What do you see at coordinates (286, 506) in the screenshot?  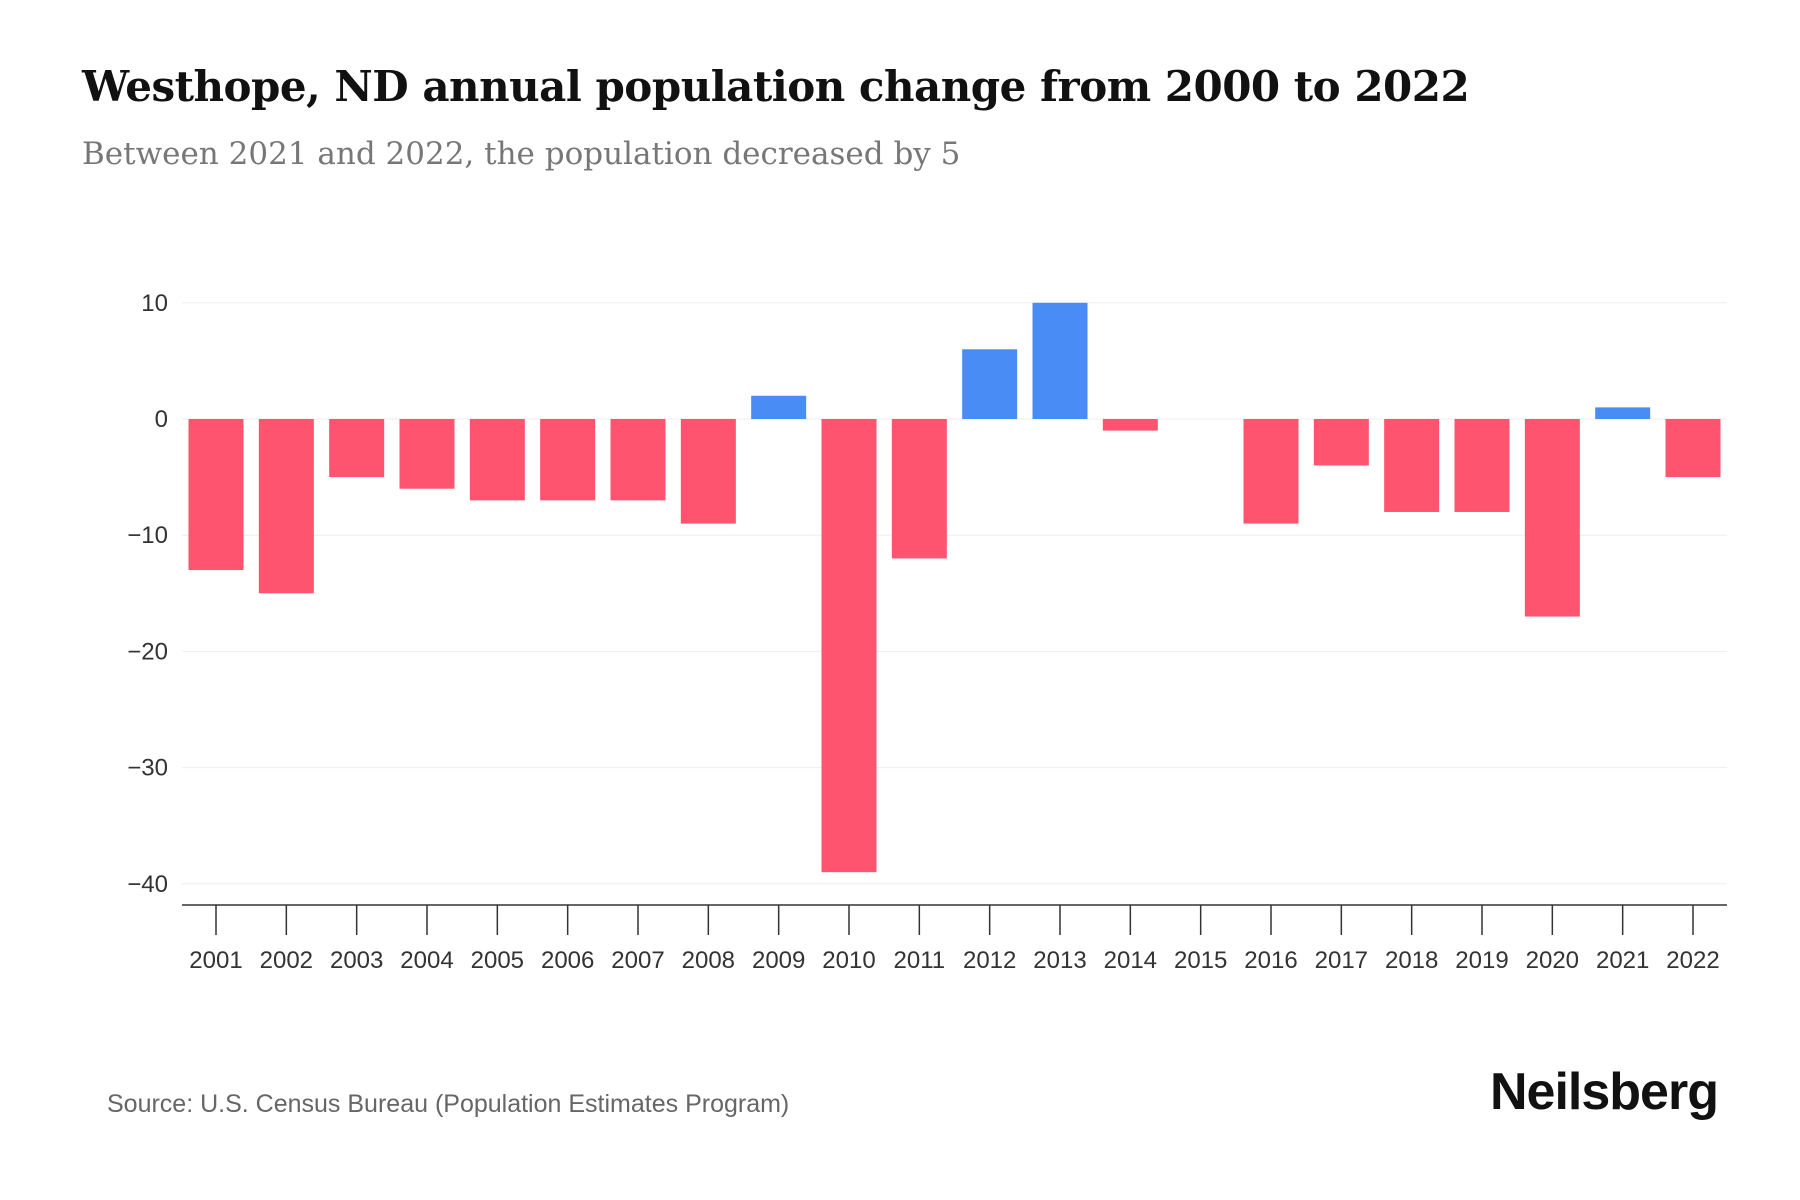 I see `bar-2002` at bounding box center [286, 506].